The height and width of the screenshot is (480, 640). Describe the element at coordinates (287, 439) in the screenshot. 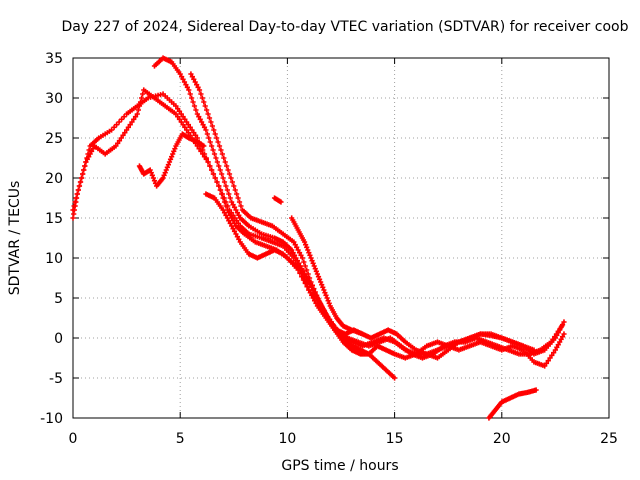

I see `x-tick-label: 10` at that location.